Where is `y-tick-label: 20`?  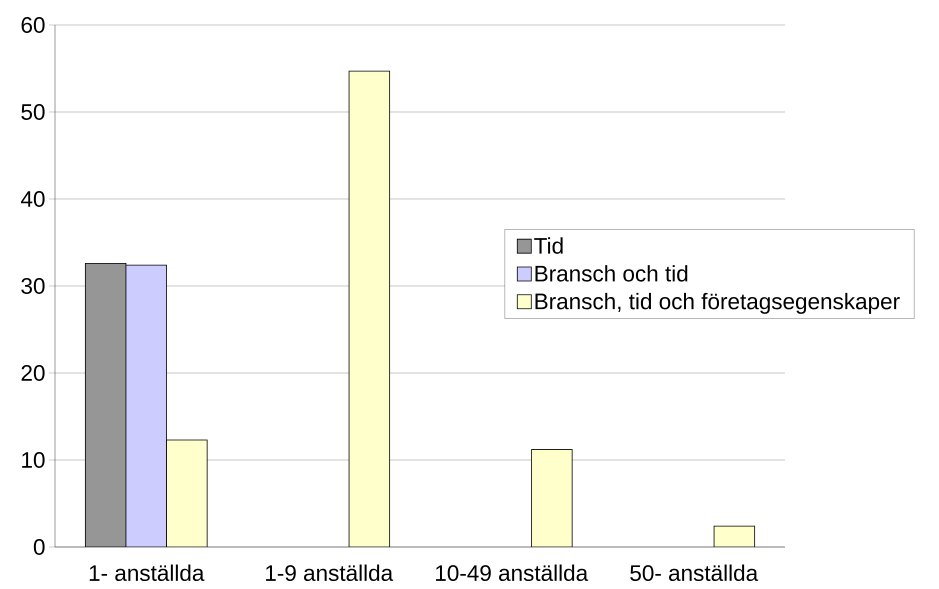 y-tick-label: 20 is located at coordinates (33, 373).